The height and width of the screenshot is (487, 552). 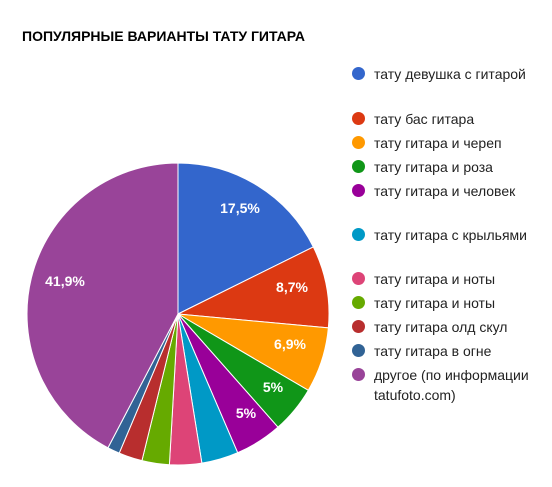 I want to click on chart-title: ПОПУЛЯРНЫЕ ВАРИАНТЫ ТАТУ ГИТАРА, so click(x=163, y=36).